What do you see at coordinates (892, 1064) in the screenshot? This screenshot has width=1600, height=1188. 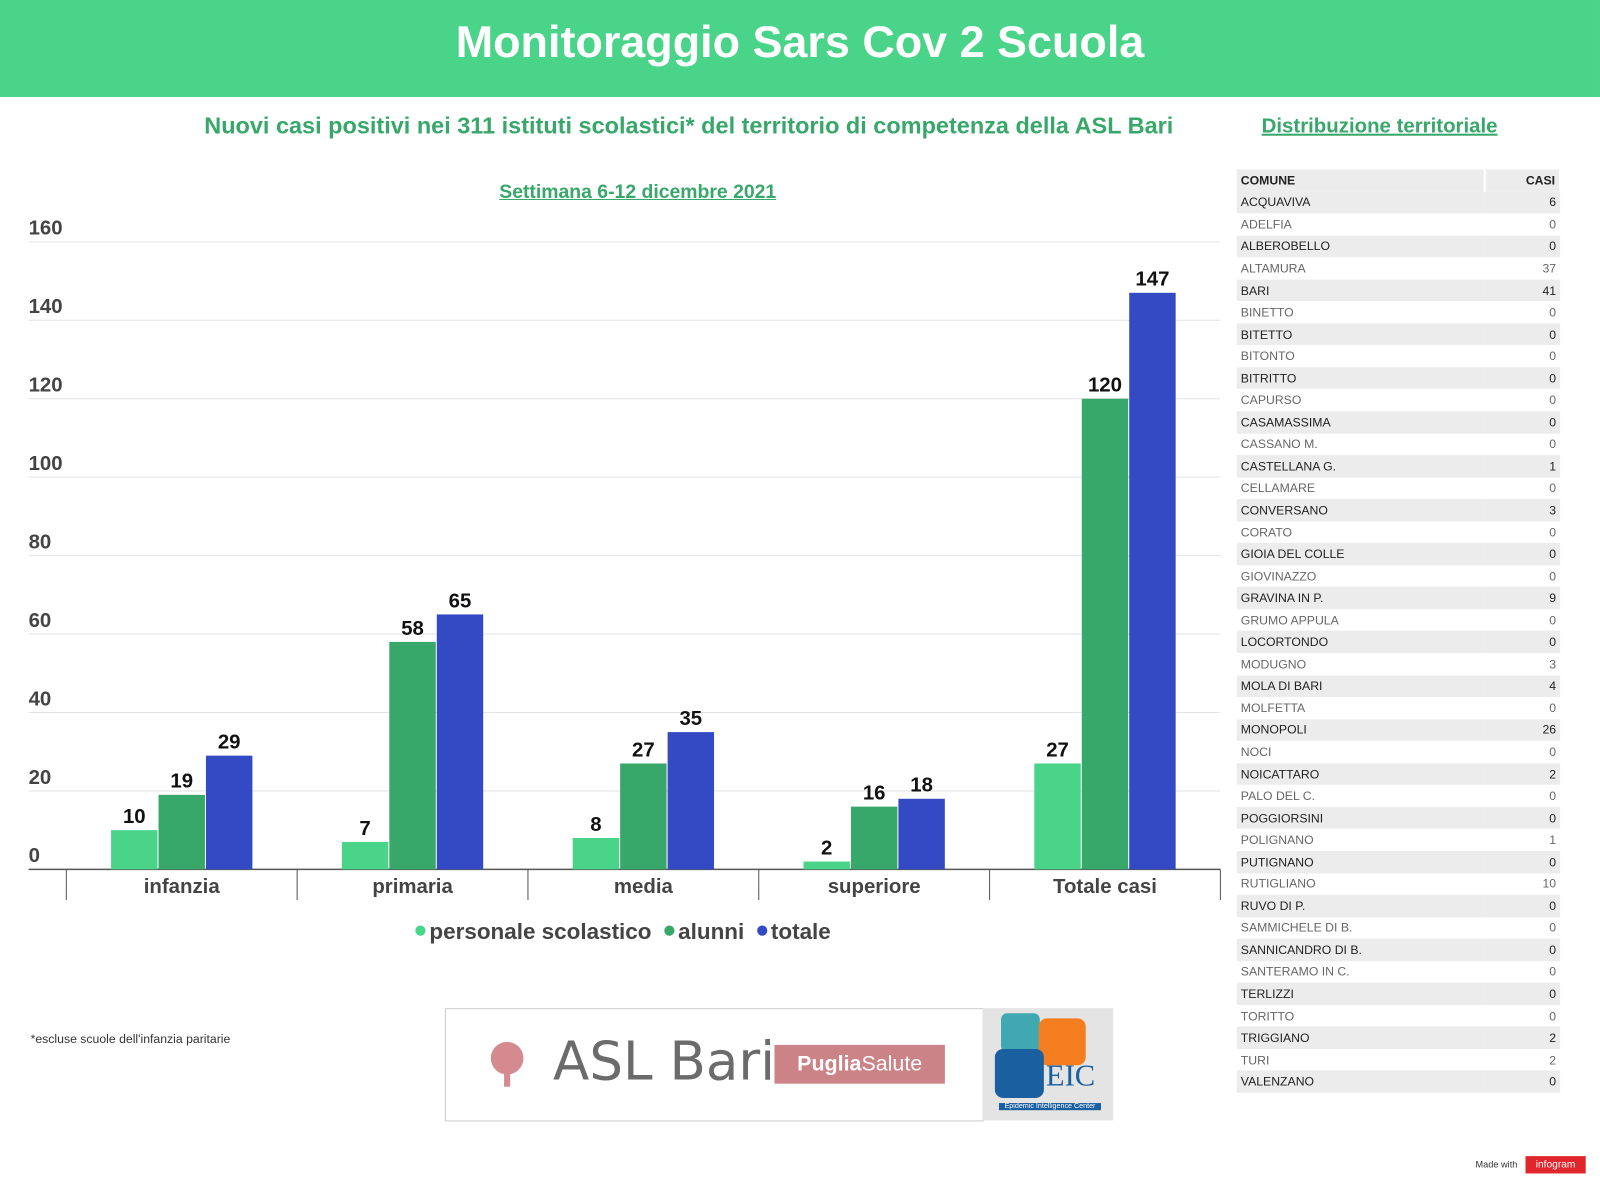 I see `salute-text: Salute` at bounding box center [892, 1064].